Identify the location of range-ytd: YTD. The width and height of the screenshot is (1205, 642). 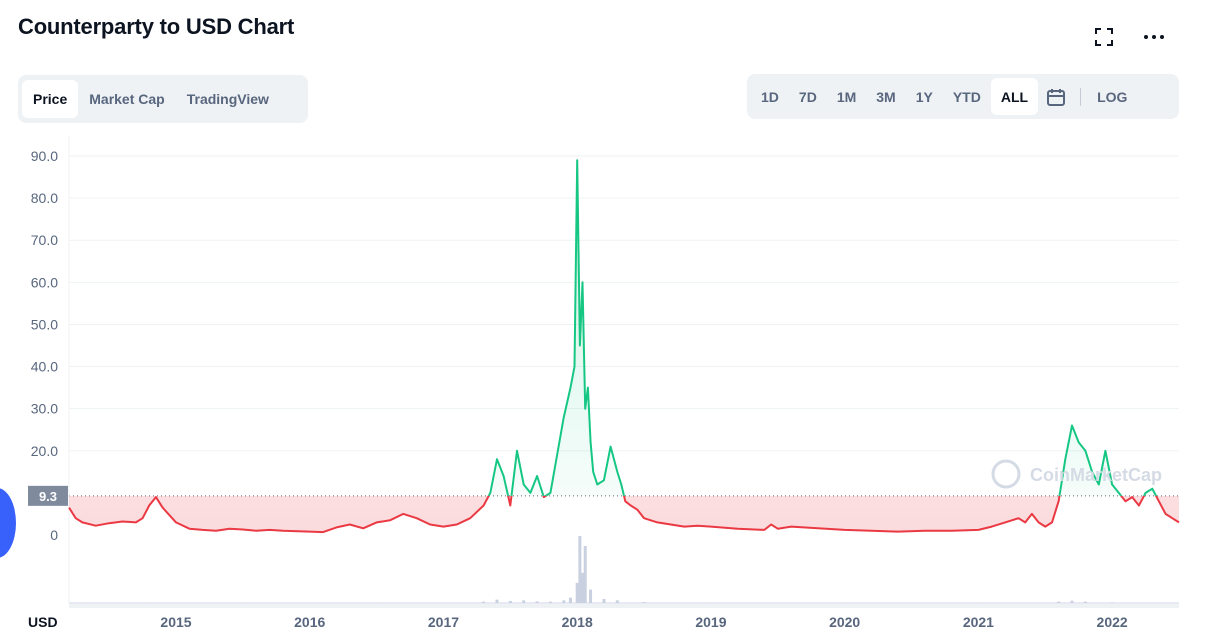
(966, 96).